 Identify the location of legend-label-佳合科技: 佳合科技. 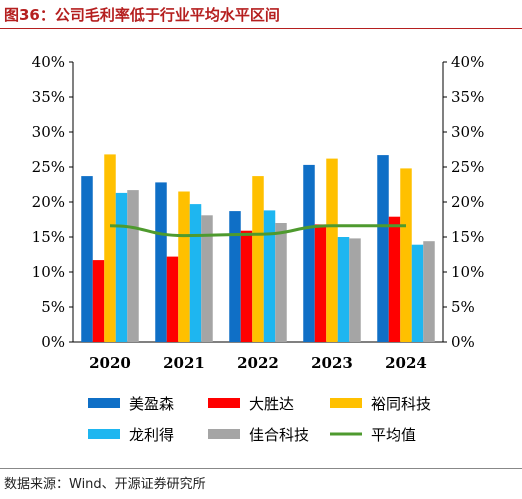
(279, 435).